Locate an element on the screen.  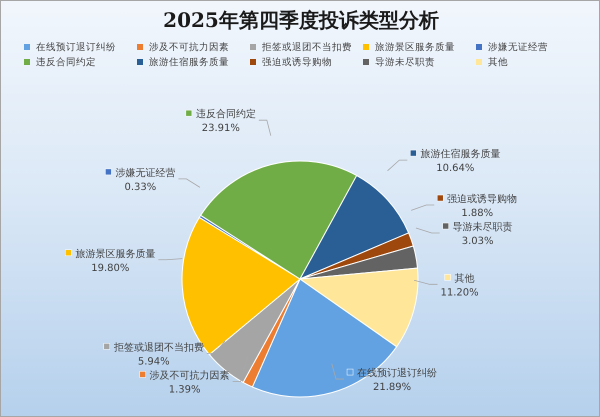
category-label: 其他 is located at coordinates (498, 62).